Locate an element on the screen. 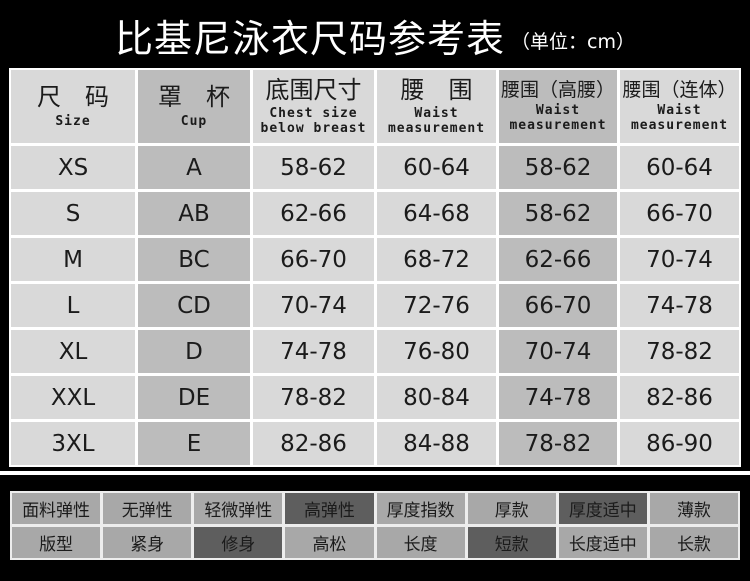 The width and height of the screenshot is (750, 581). cup-cell: A is located at coordinates (194, 167).